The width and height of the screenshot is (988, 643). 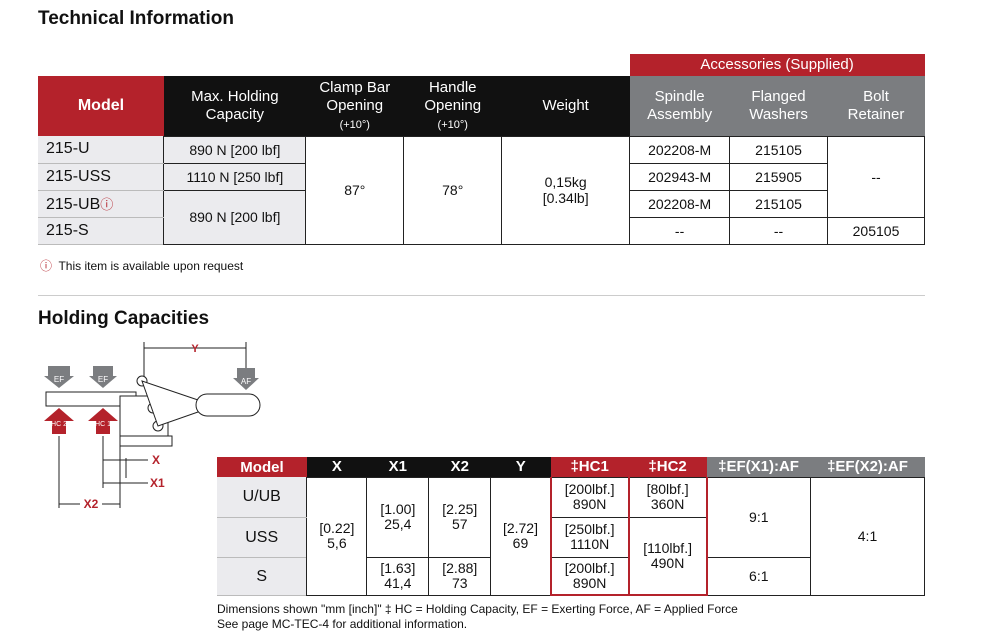 What do you see at coordinates (103, 424) in the screenshot?
I see `hc1-label: HC 1` at bounding box center [103, 424].